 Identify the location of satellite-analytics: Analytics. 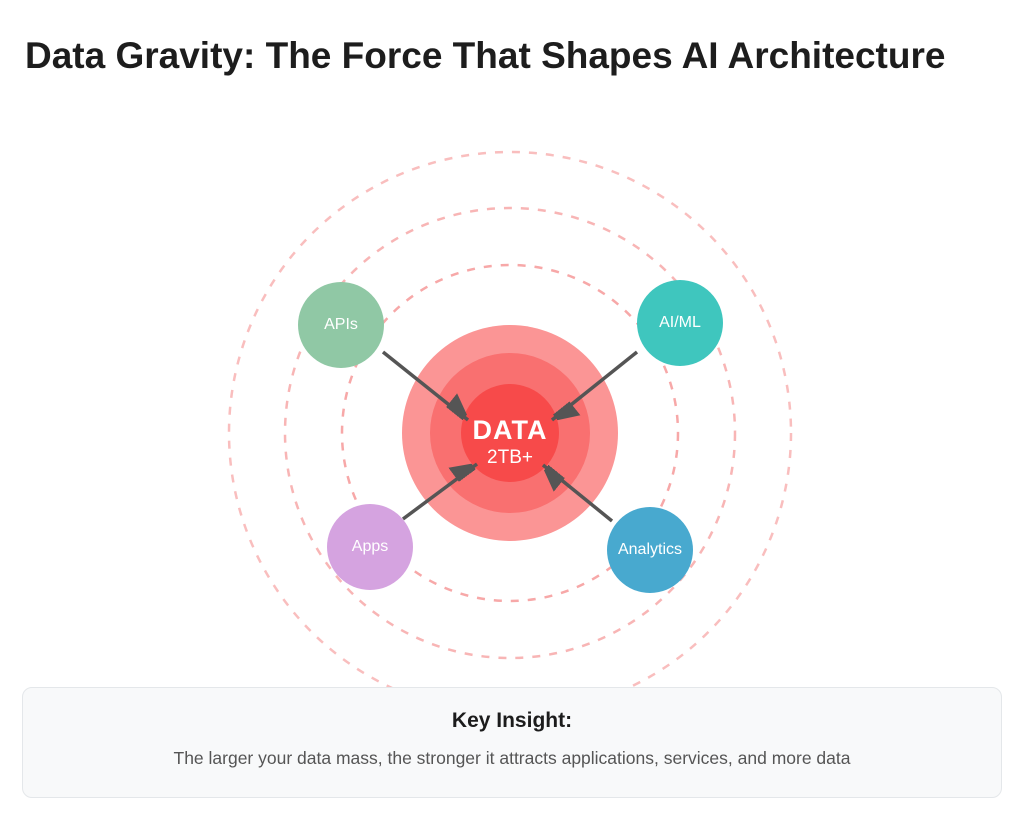
(650, 550).